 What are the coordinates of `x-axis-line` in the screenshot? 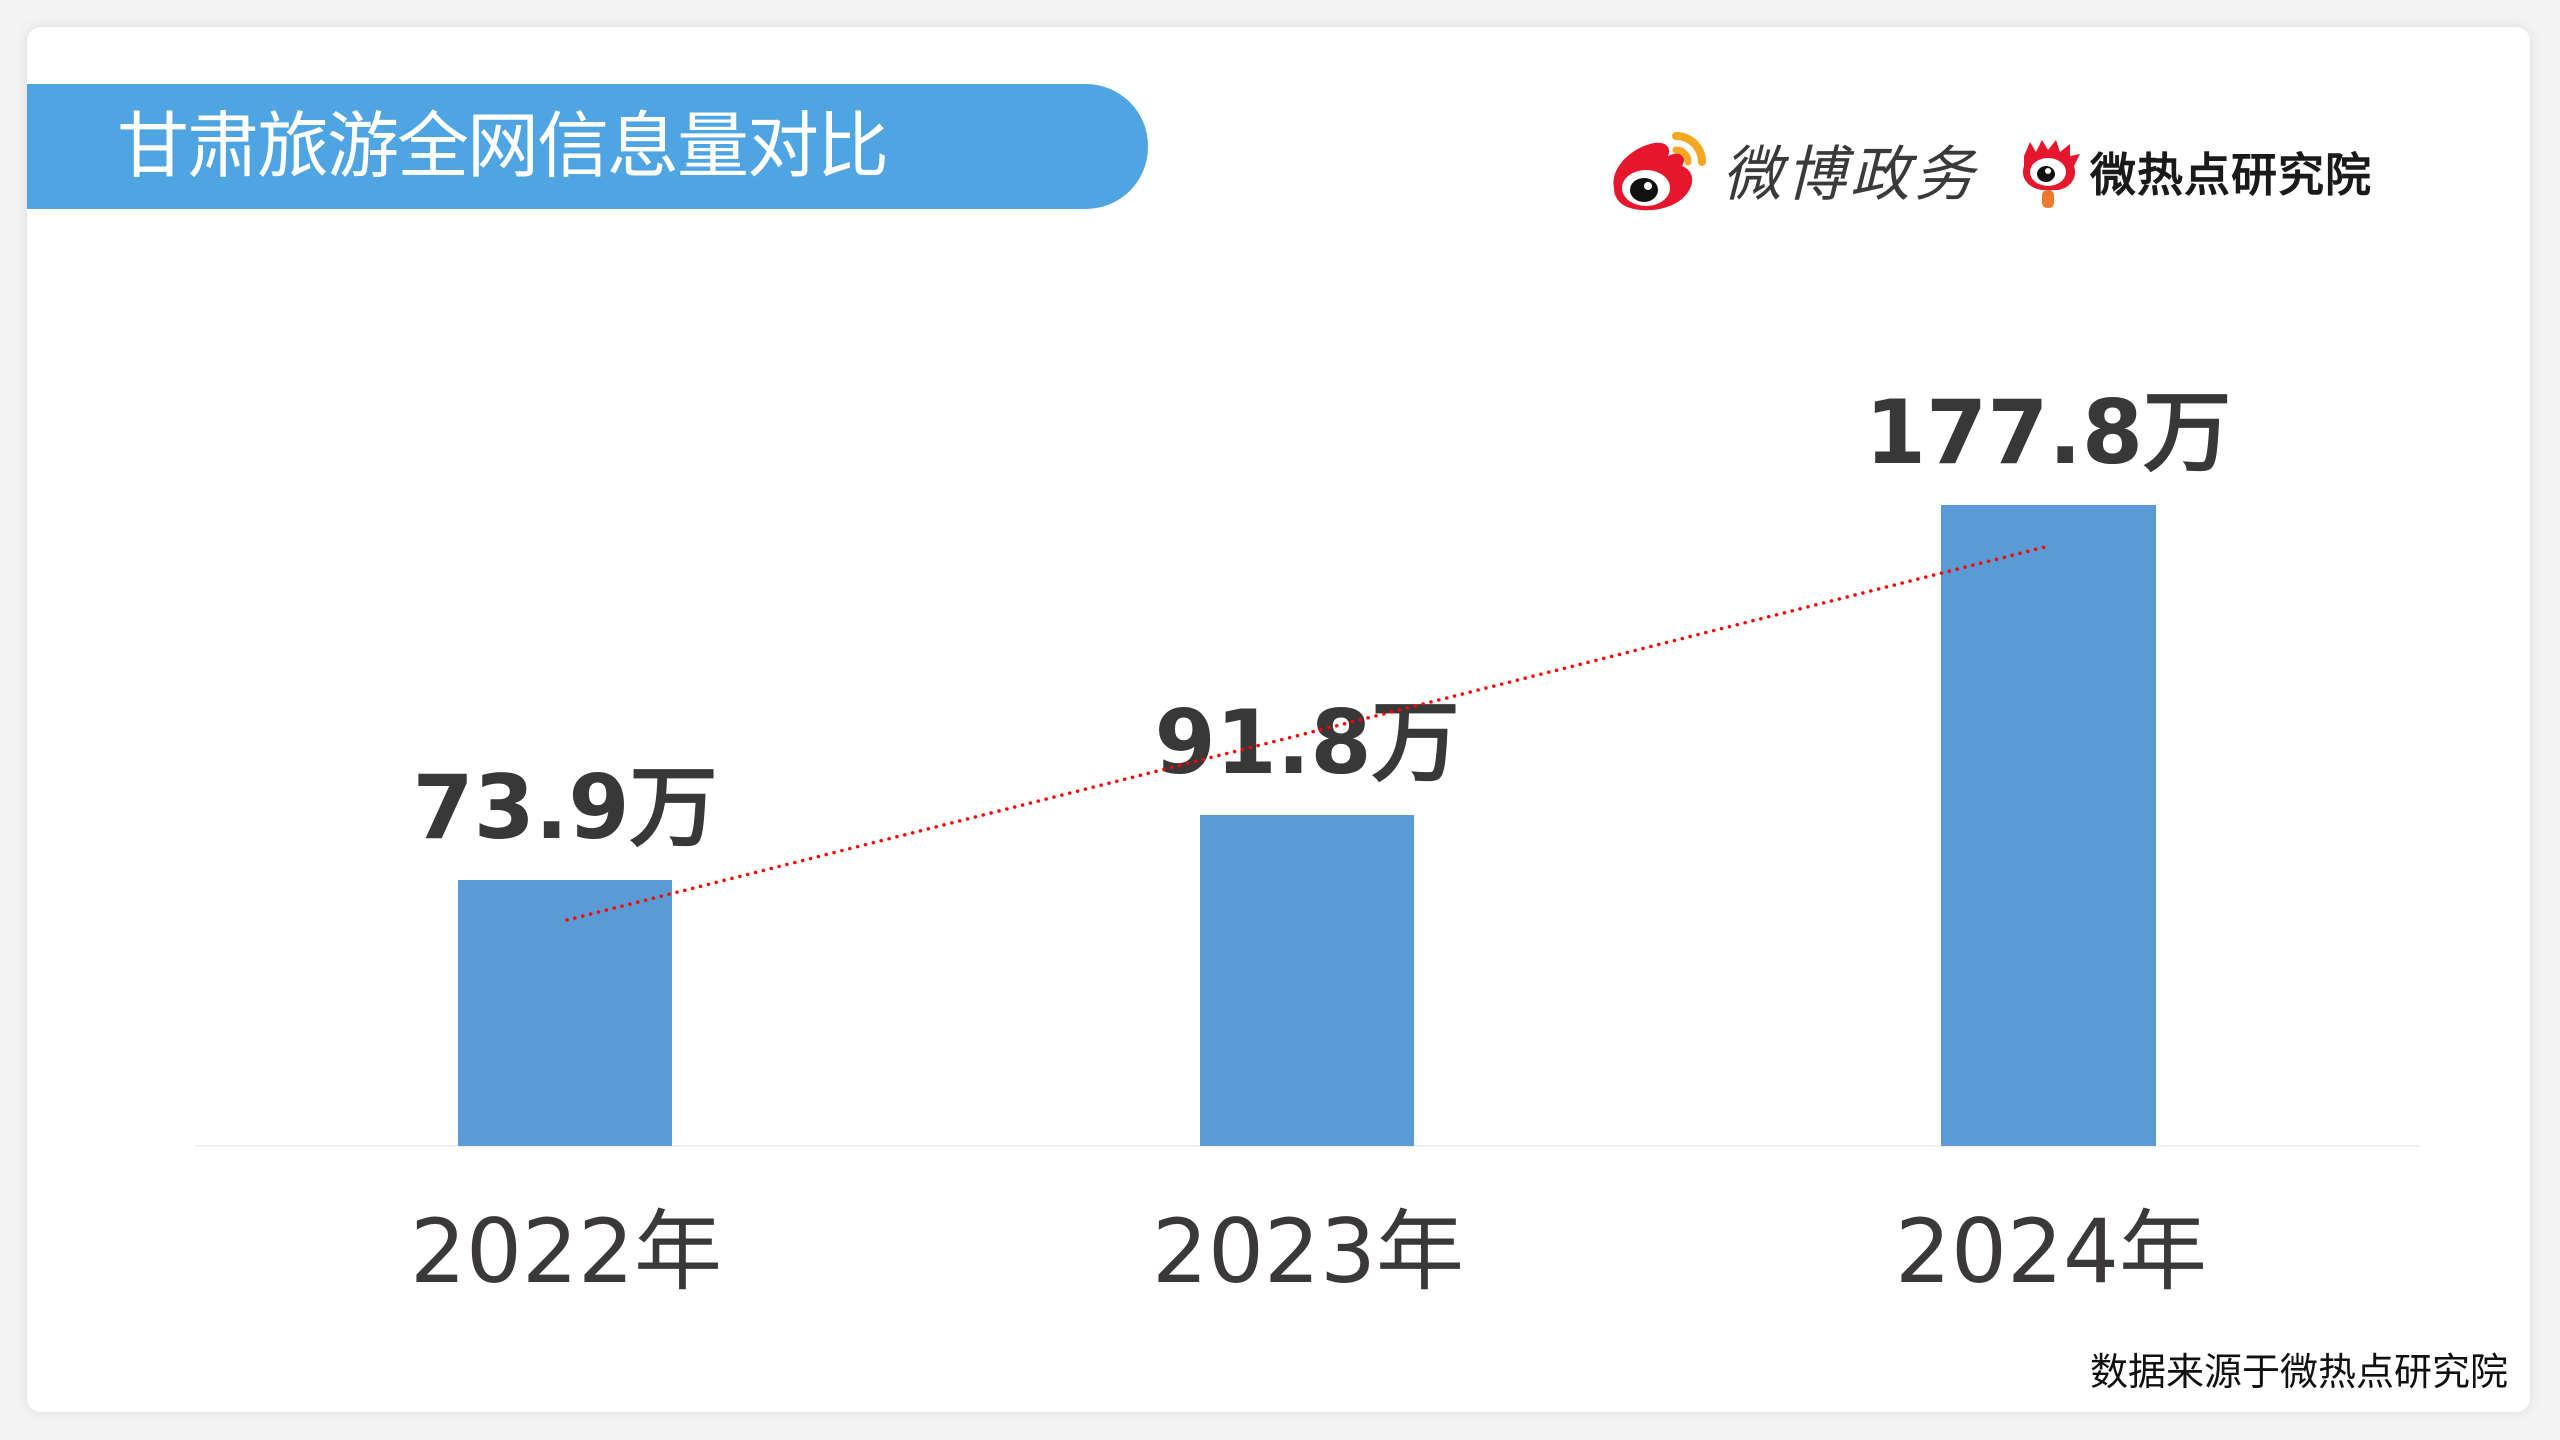 It's located at (1307, 1146).